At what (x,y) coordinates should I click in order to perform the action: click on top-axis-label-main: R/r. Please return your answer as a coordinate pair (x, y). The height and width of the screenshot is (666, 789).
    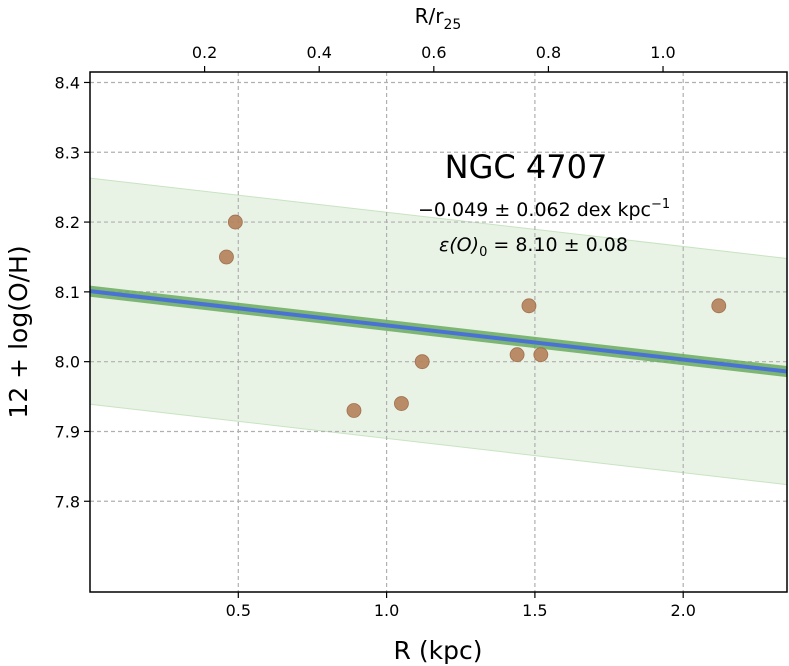
    Looking at the image, I should click on (430, 16).